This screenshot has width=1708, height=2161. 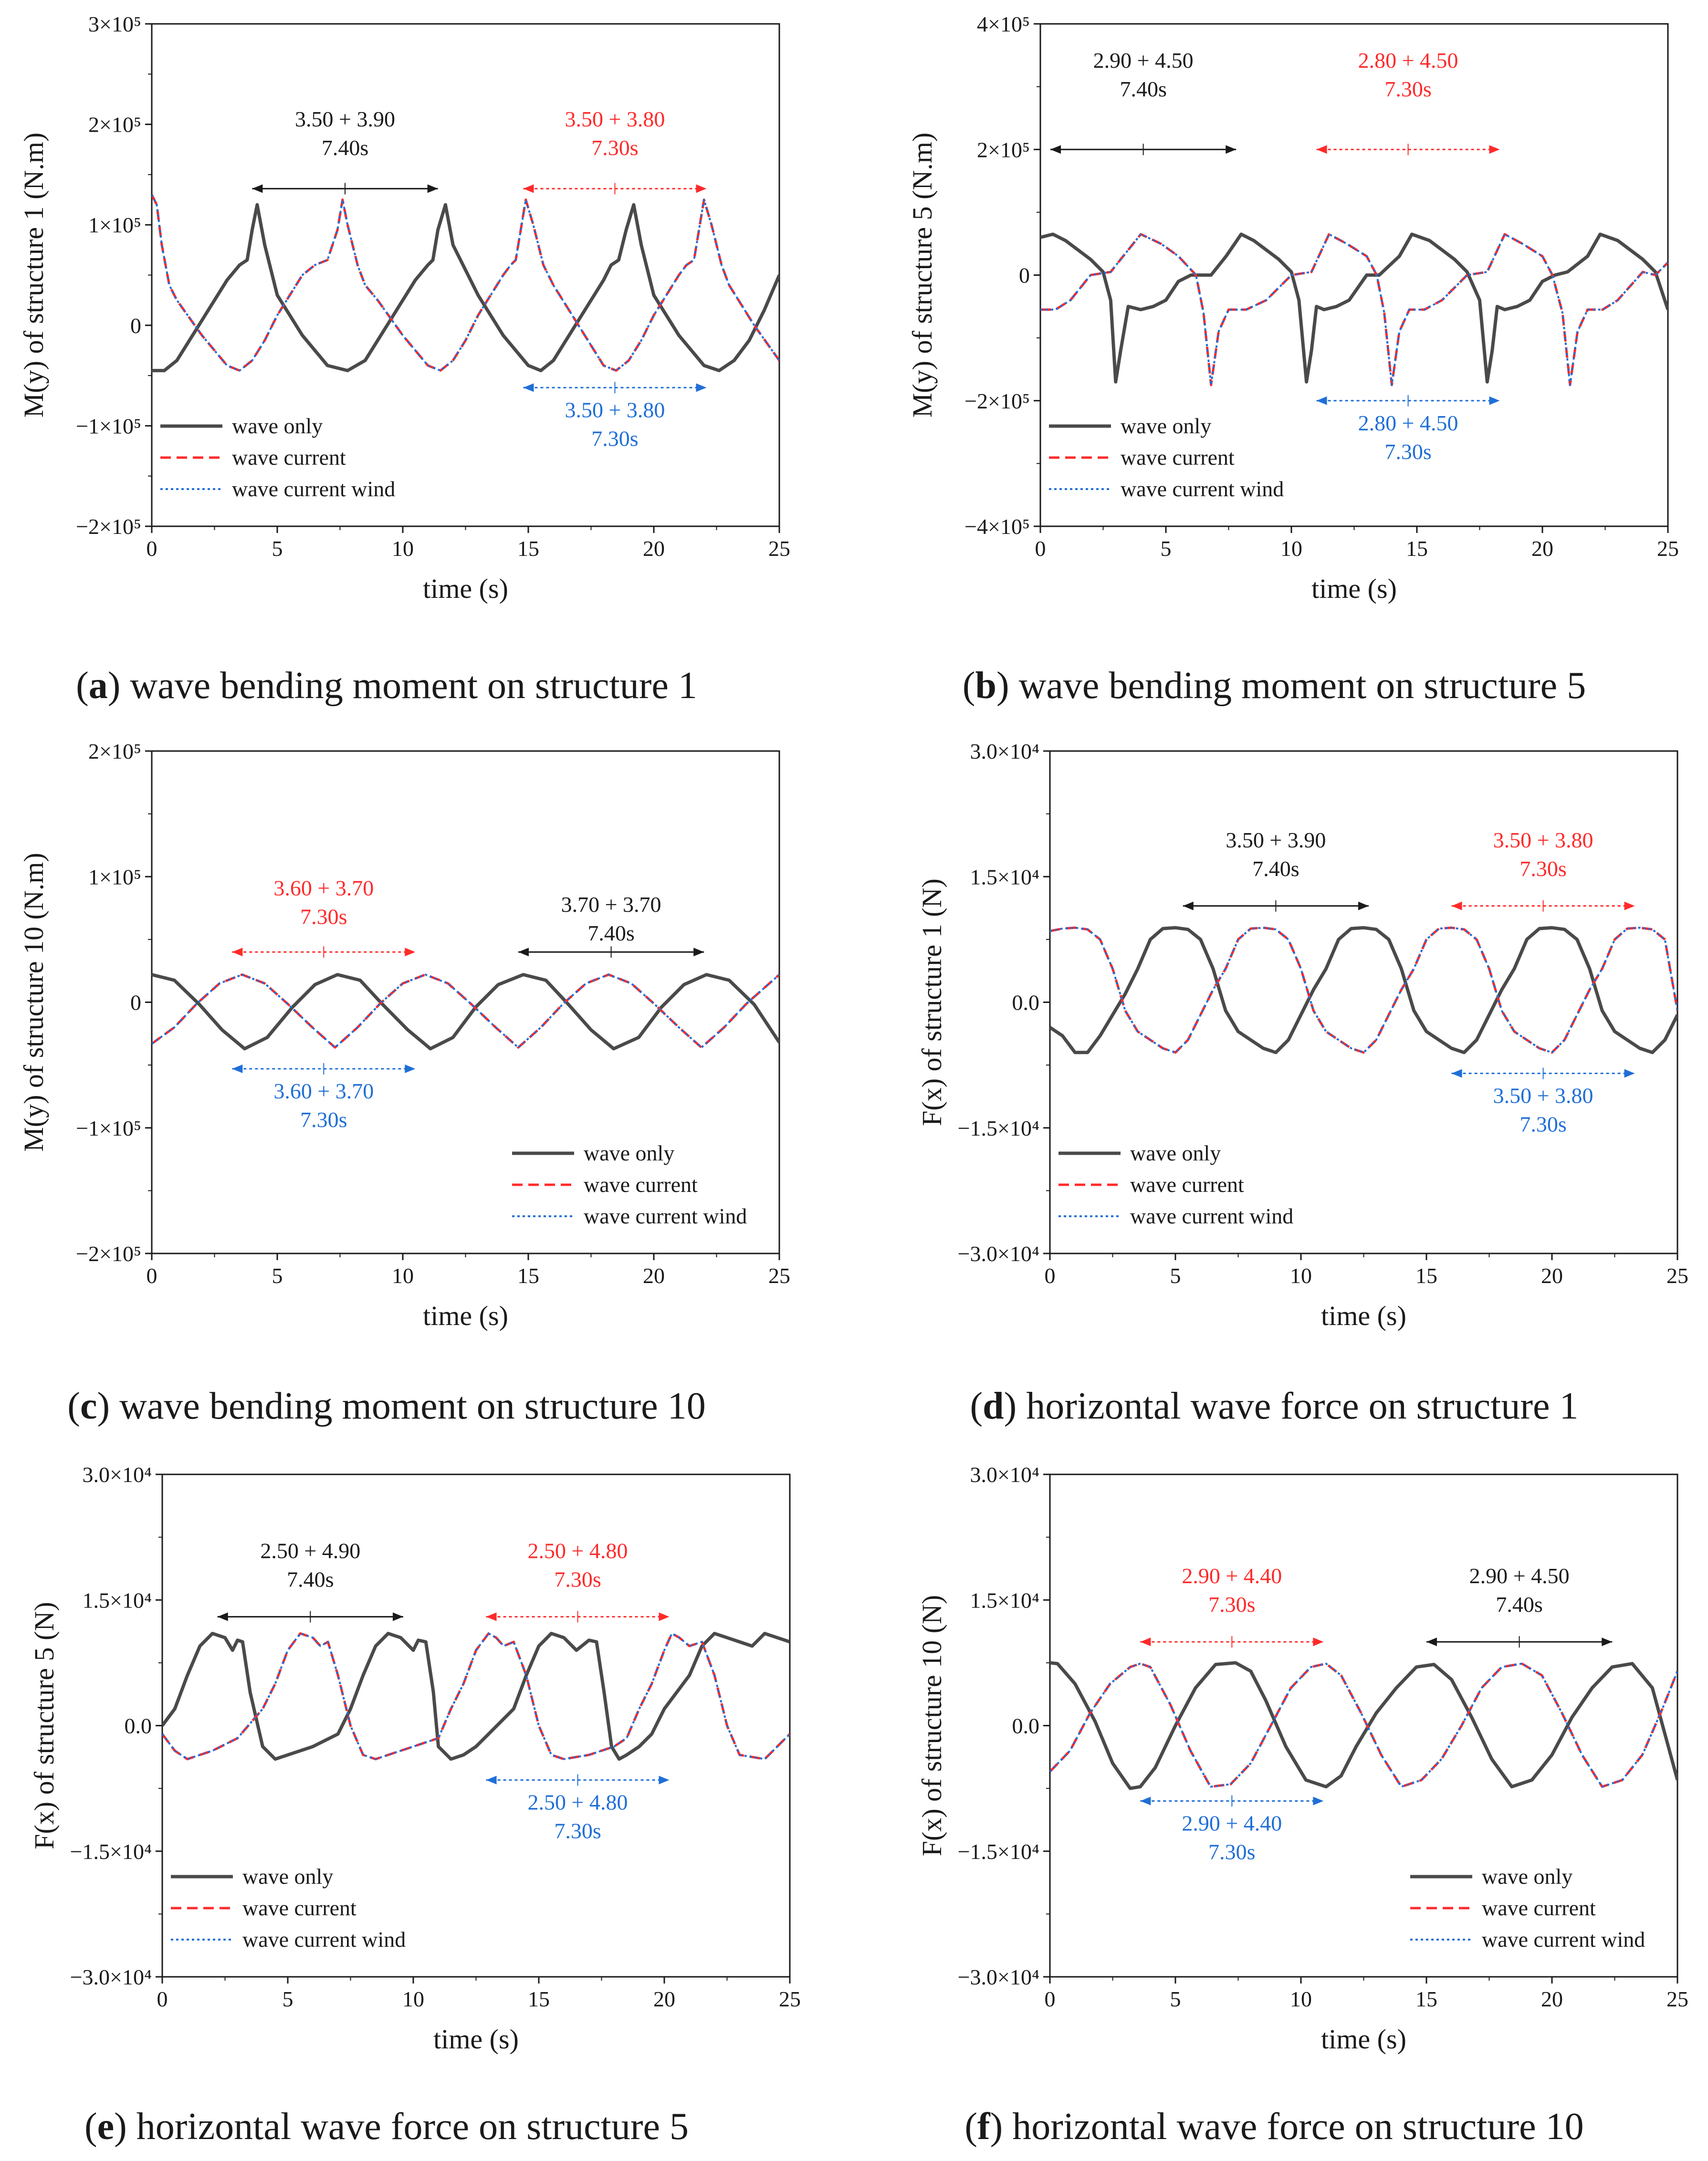 I want to click on caption-text: wave bending moment on structure 1, so click(x=413, y=686).